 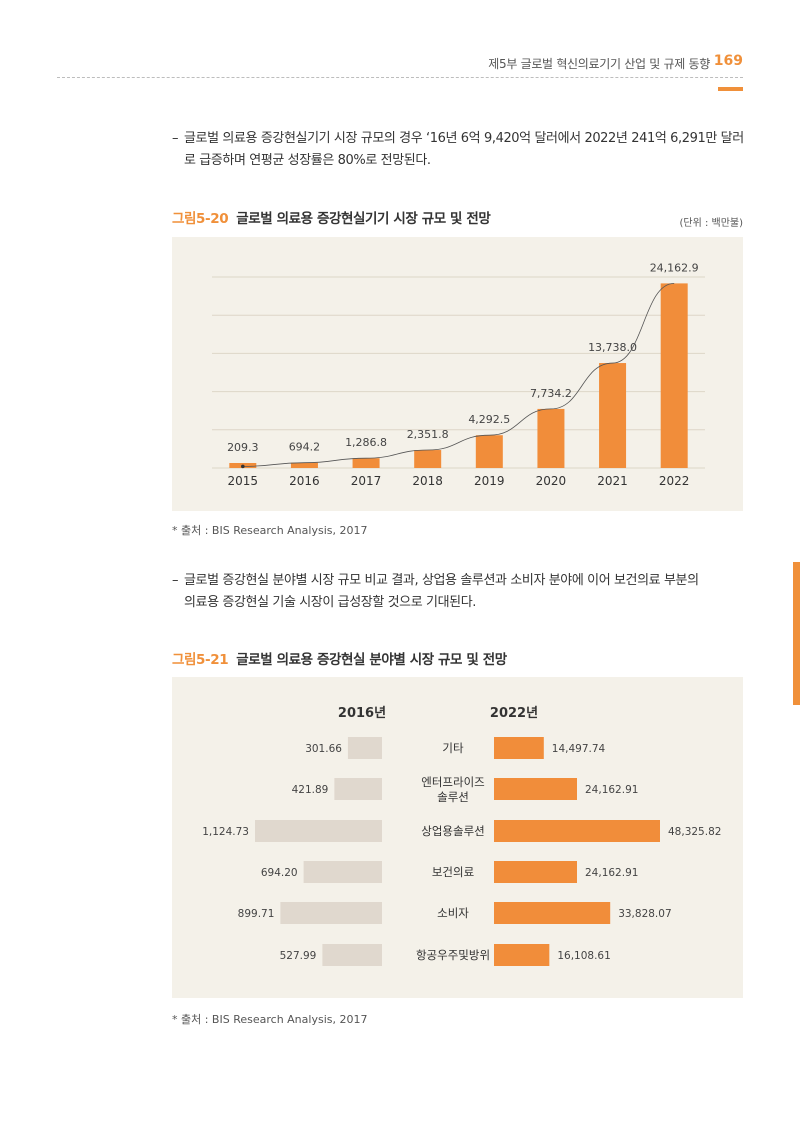 I want to click on category-label-line: 솔루션, so click(x=453, y=797).